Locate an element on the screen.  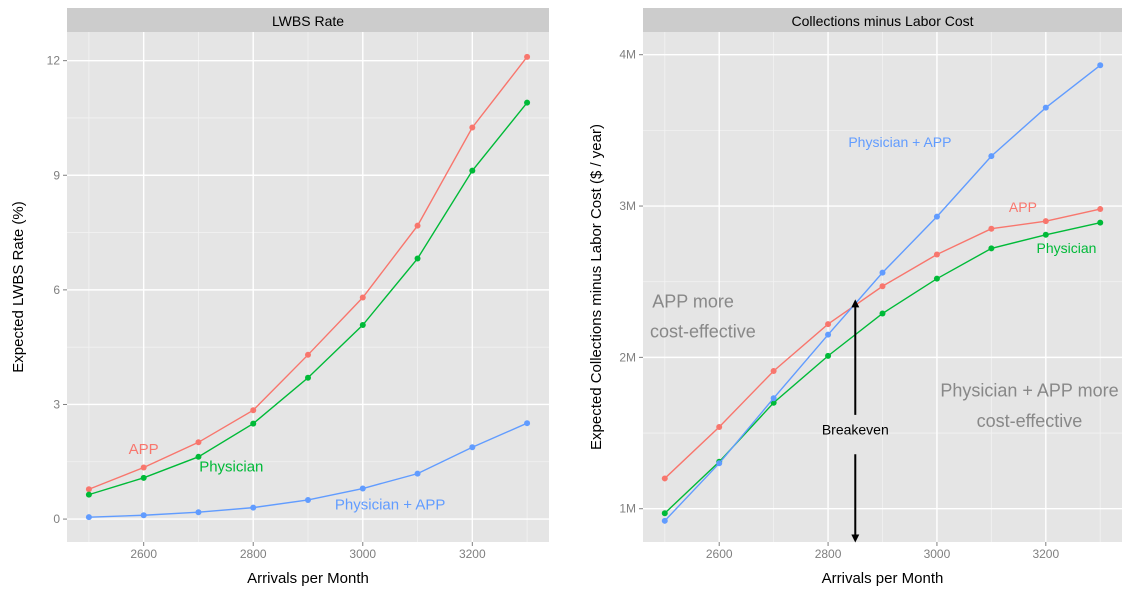
y-tick-label: 6 is located at coordinates (56, 290).